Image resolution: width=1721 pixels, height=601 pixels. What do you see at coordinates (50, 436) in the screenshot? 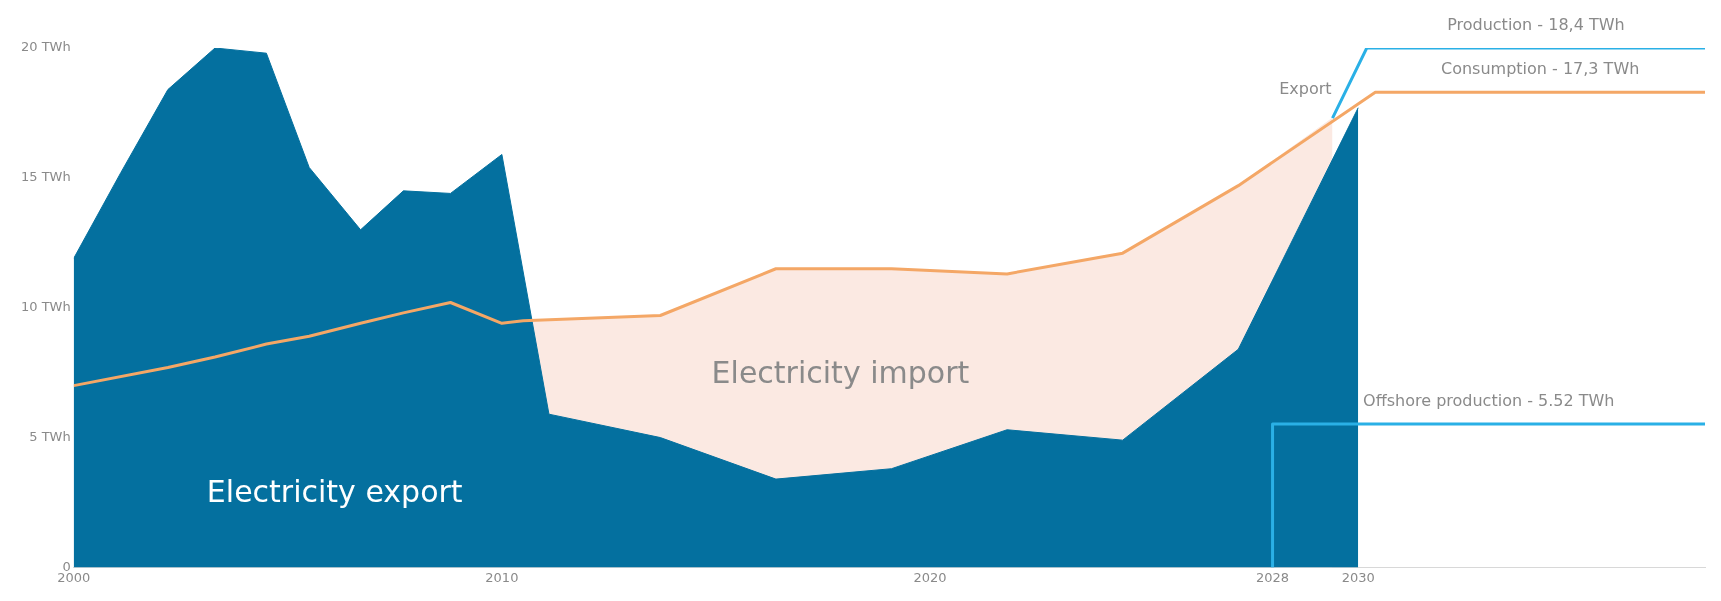
I see `y-tick-label: 5 TWh` at bounding box center [50, 436].